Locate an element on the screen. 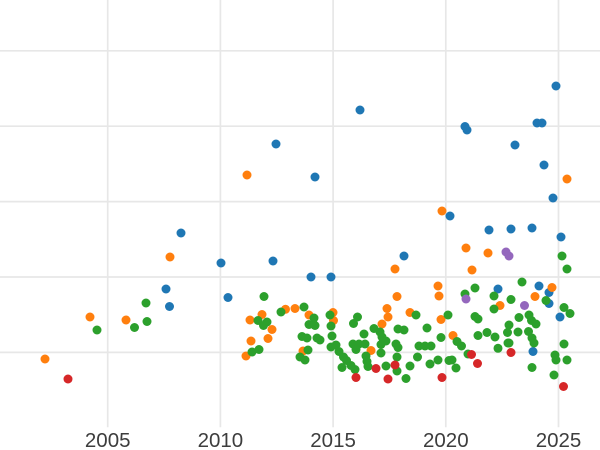  svg-text: 2025 is located at coordinates (559, 439).